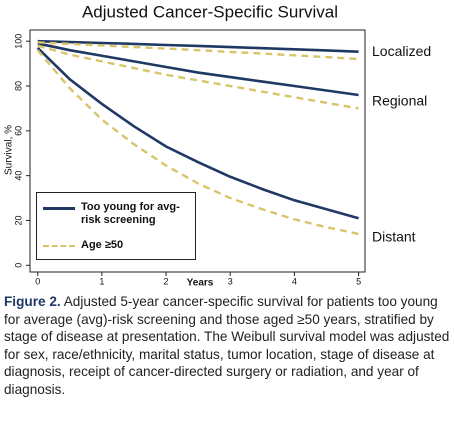  I want to click on stage-label: Distant, so click(394, 237).